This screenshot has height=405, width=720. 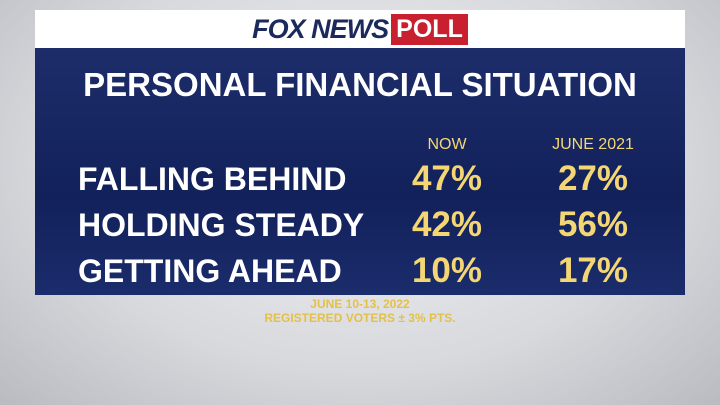 What do you see at coordinates (447, 270) in the screenshot?
I see `cell-value: 10%` at bounding box center [447, 270].